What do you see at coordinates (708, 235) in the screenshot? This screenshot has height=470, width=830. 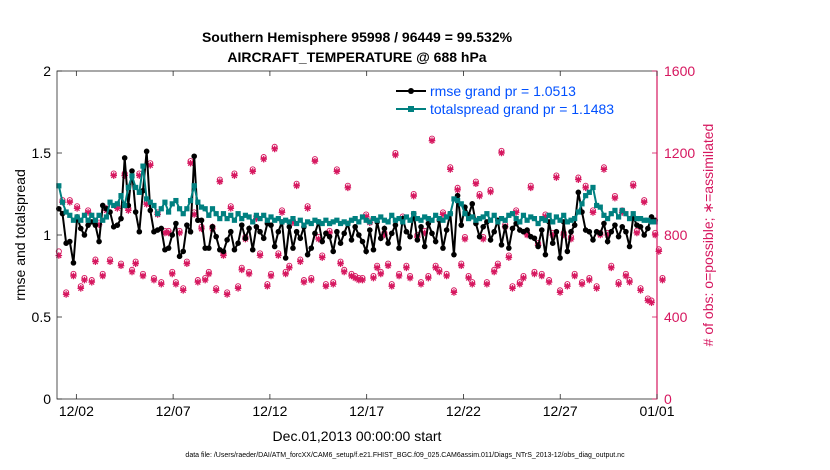 I see `y2-axis-label: # of obs: o=possible; ∗=assimilated` at bounding box center [708, 235].